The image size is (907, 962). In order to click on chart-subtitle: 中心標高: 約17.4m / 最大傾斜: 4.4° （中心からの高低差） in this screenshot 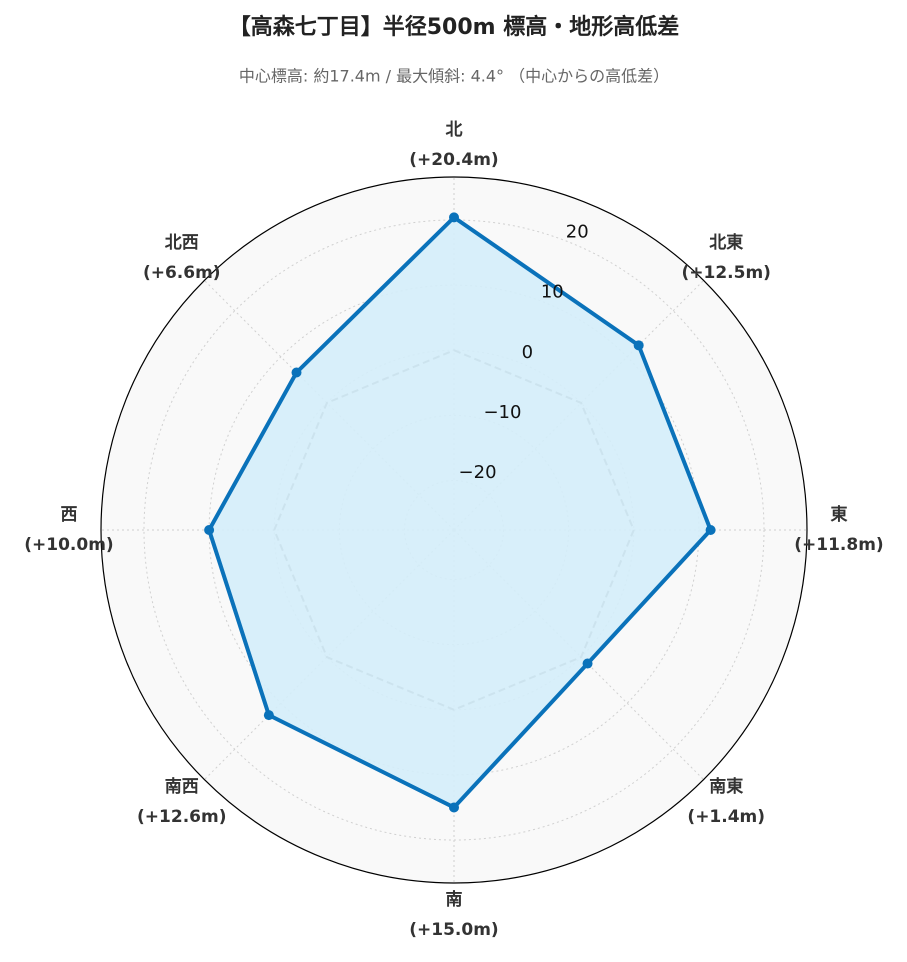, I will do `click(454, 76)`.